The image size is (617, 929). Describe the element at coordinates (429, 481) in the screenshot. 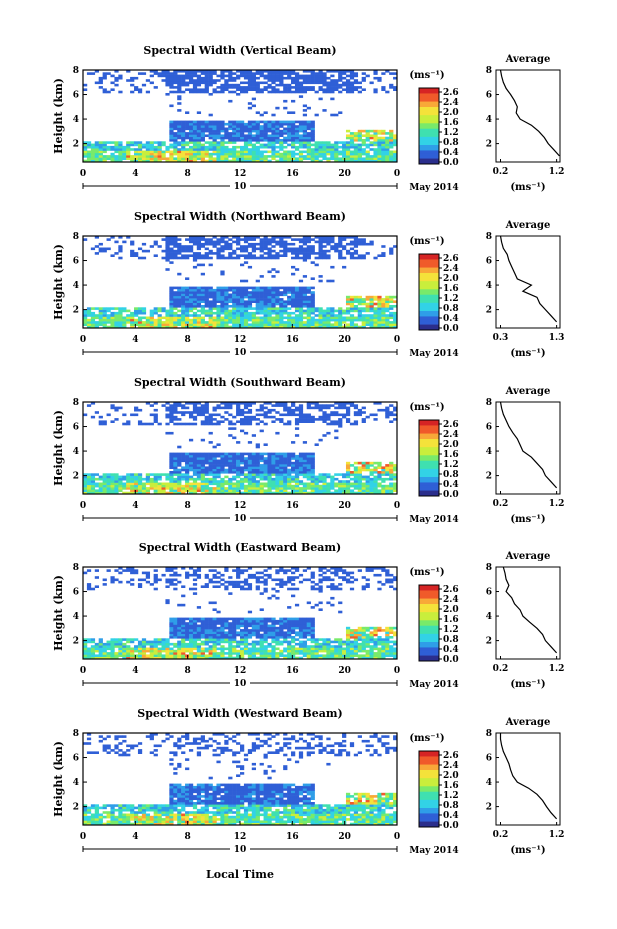

I see `colorbar-segment` at that location.